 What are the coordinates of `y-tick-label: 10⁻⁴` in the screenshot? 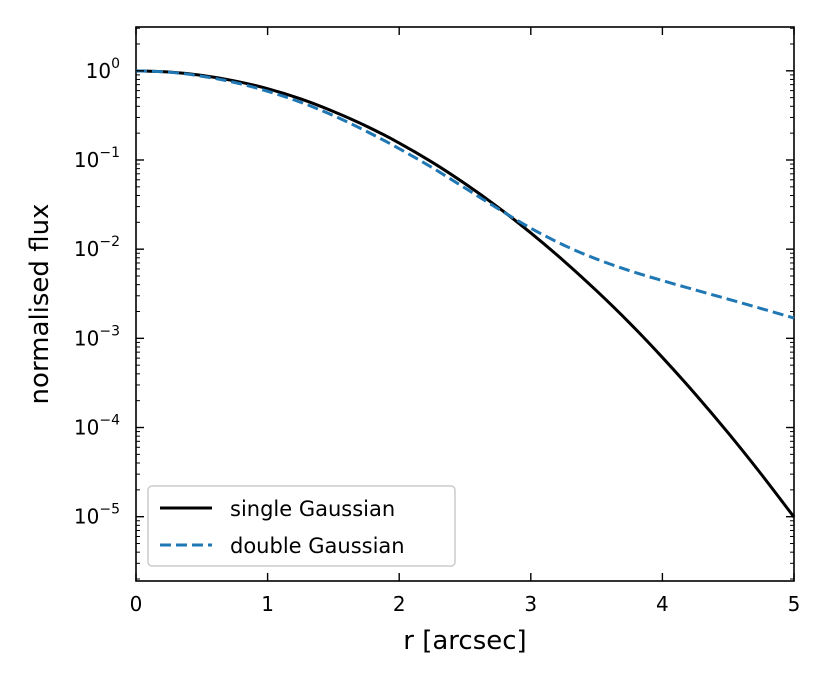 It's located at (97, 426).